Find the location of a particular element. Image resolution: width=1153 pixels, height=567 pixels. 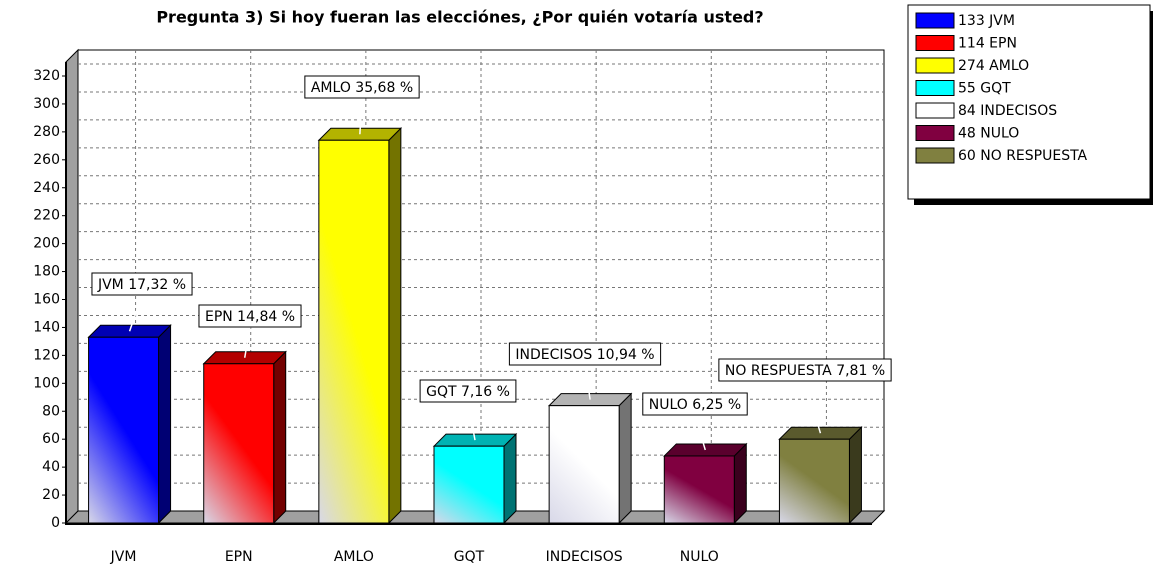

data-label: JVM 17,32 % is located at coordinates (141, 285).